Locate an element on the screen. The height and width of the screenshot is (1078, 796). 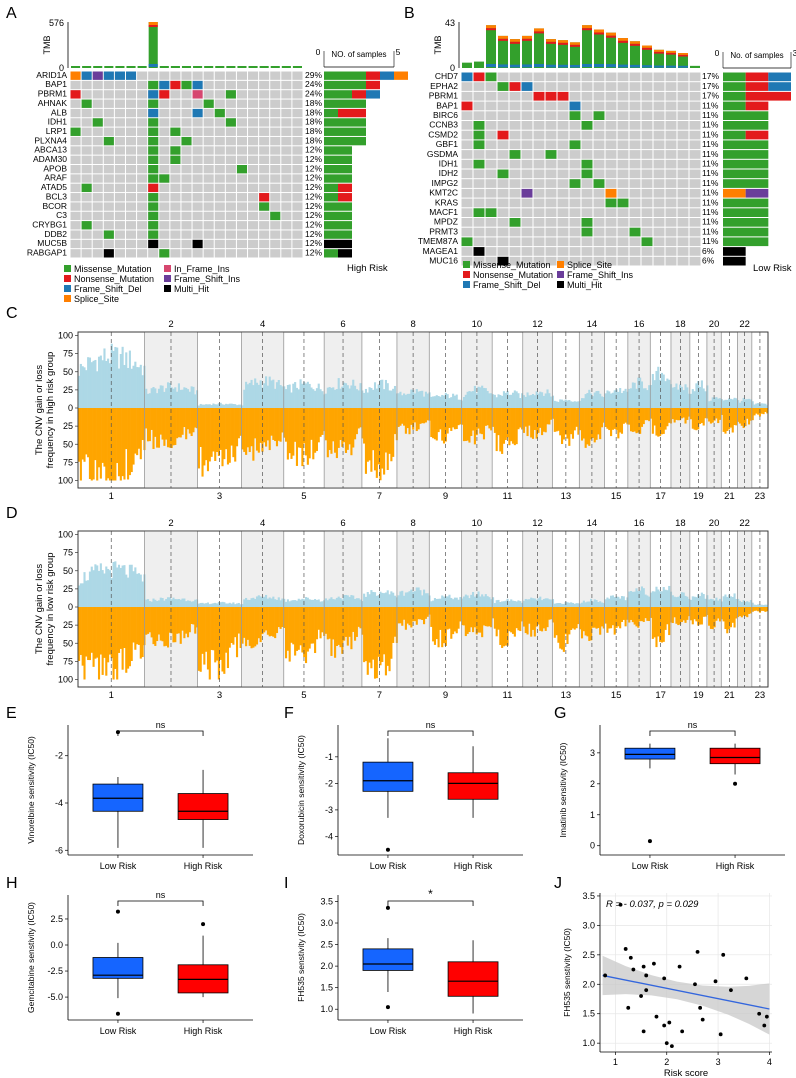
gene-percent: 11% is located at coordinates (710, 144).